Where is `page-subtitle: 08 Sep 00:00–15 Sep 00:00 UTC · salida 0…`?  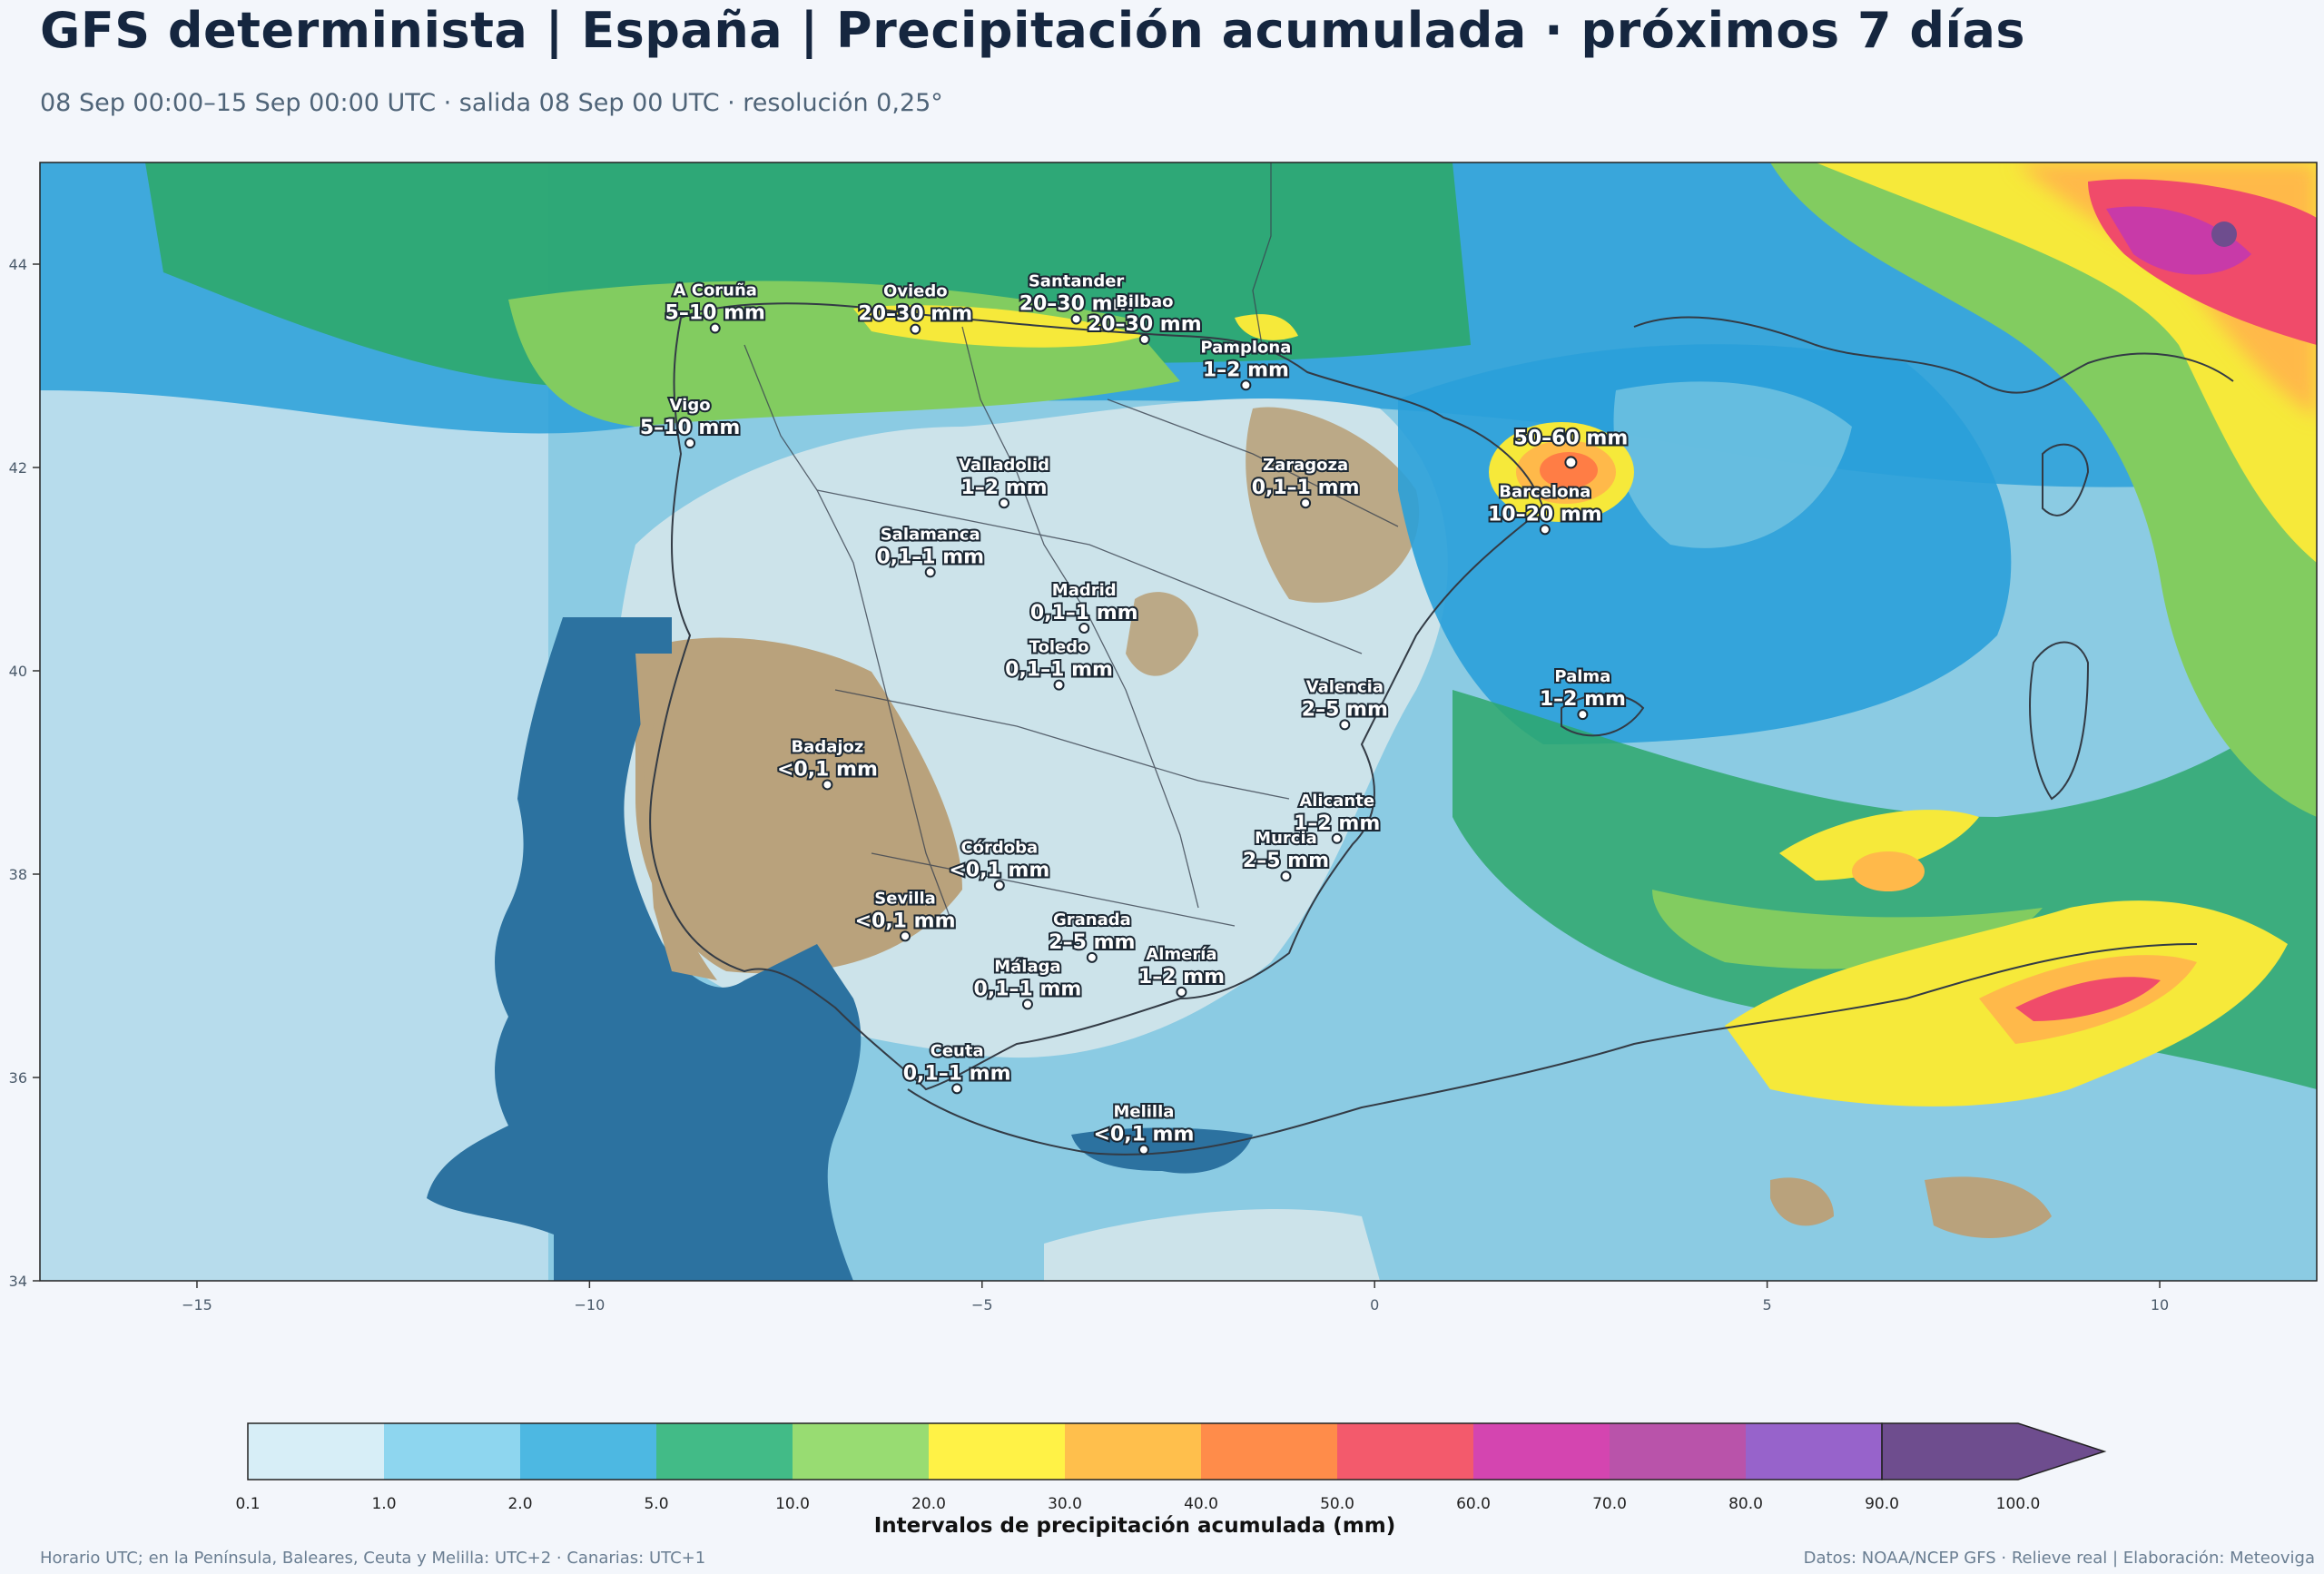
page-subtitle: 08 Sep 00:00–15 Sep 00:00 UTC · salida 0… is located at coordinates (491, 103).